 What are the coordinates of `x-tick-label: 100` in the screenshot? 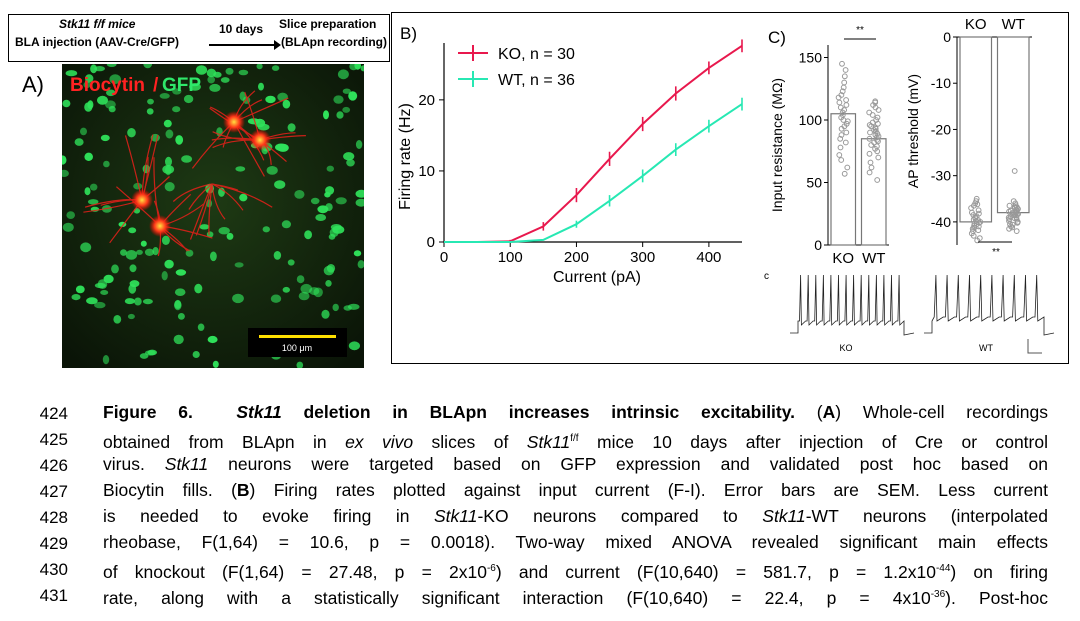 It's located at (510, 257).